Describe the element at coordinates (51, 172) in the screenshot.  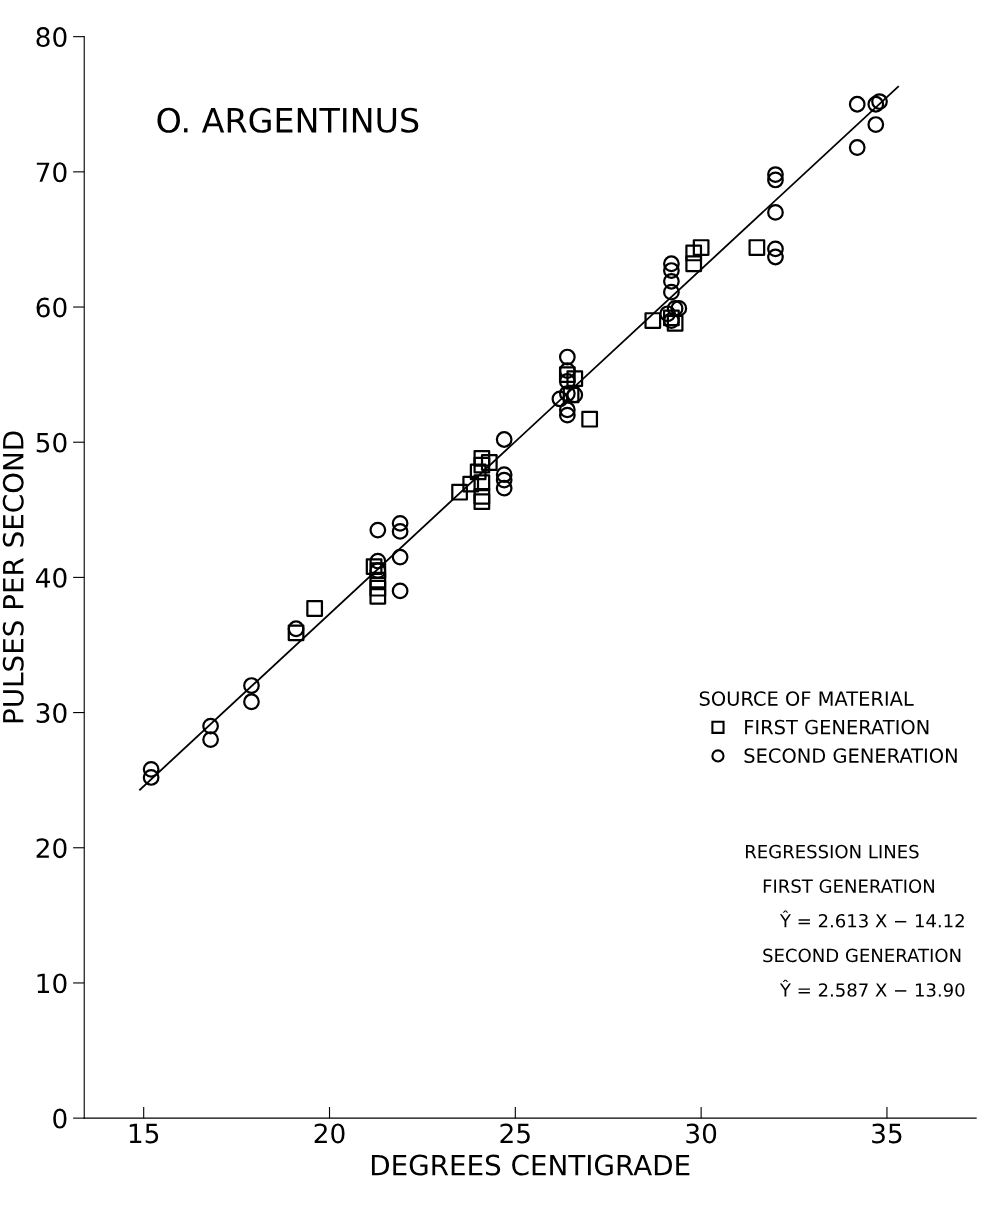
I see `y-tick-label: 70` at that location.